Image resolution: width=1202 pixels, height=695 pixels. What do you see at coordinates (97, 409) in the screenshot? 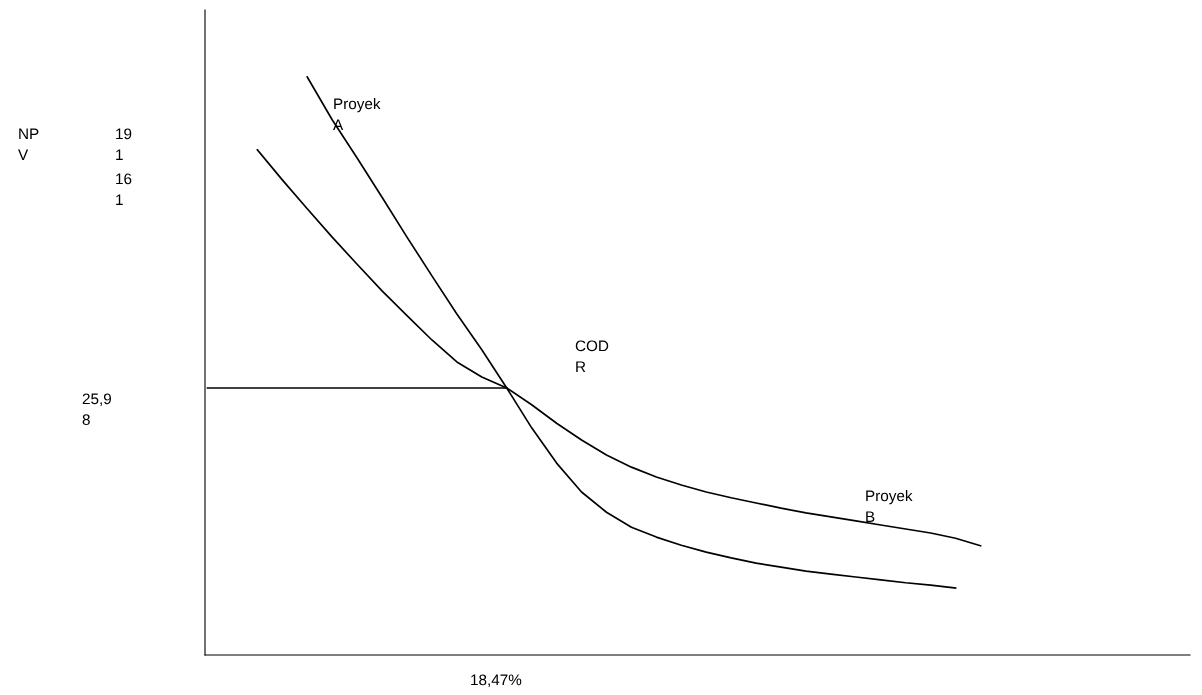
I see `text: 25,9 8` at bounding box center [97, 409].